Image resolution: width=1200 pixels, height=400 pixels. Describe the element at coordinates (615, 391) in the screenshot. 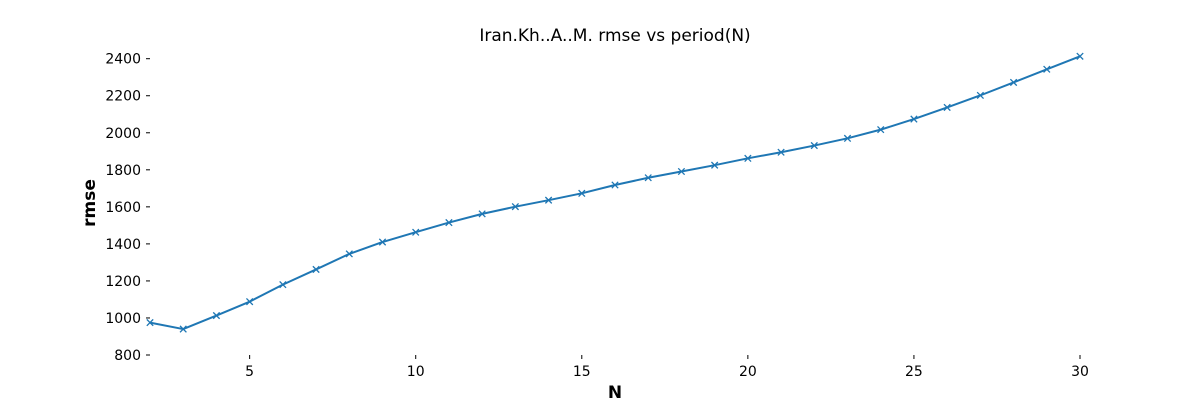

I see `x-axis-label: N` at that location.